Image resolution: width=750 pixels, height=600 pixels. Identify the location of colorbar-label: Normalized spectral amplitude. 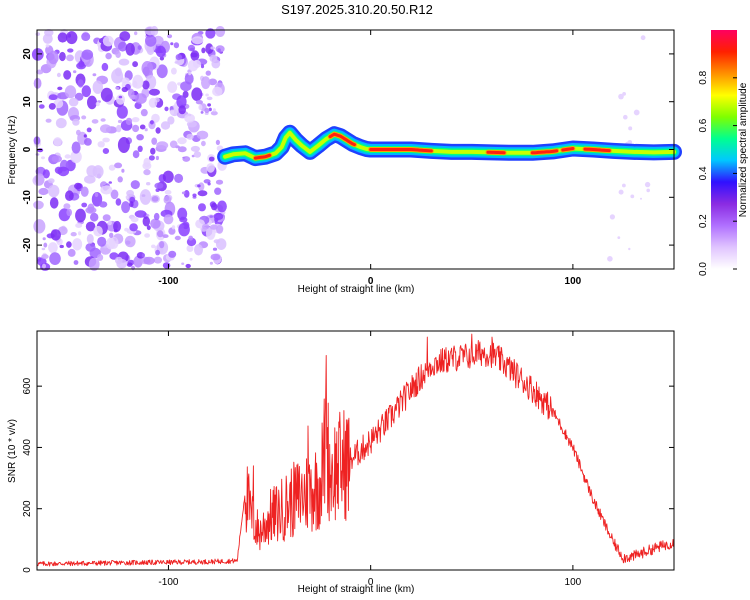
(743, 149).